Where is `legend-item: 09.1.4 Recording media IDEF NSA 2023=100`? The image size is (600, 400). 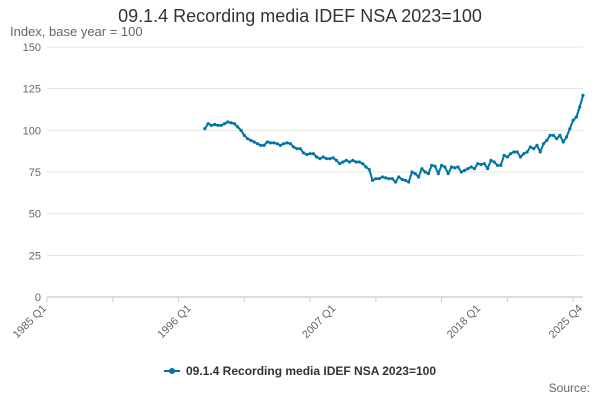
legend-item: 09.1.4 Recording media IDEF NSA 2023=100 is located at coordinates (299, 371).